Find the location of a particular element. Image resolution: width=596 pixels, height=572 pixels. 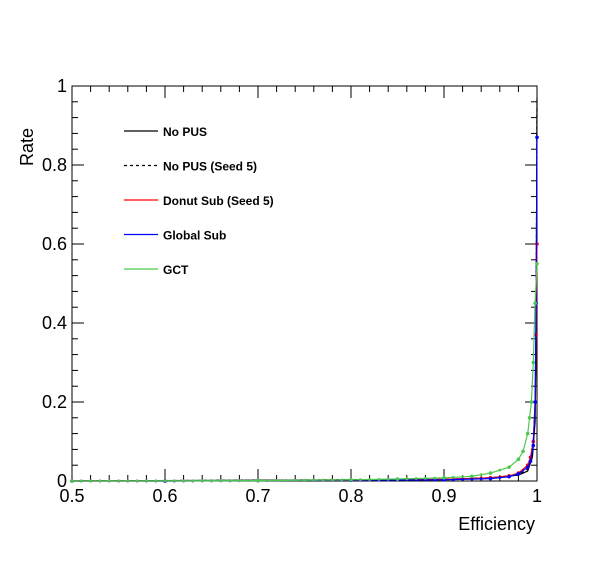

legend-item-2: Donut Sub (Seed 5) is located at coordinates (199, 201).